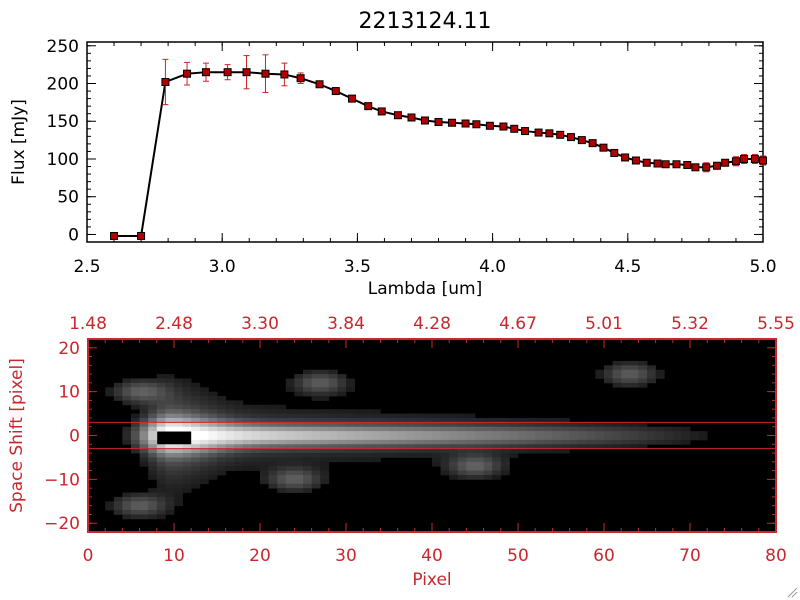 This screenshot has width=800, height=600. What do you see at coordinates (432, 556) in the screenshot?
I see `x-tick-label: 40` at bounding box center [432, 556].